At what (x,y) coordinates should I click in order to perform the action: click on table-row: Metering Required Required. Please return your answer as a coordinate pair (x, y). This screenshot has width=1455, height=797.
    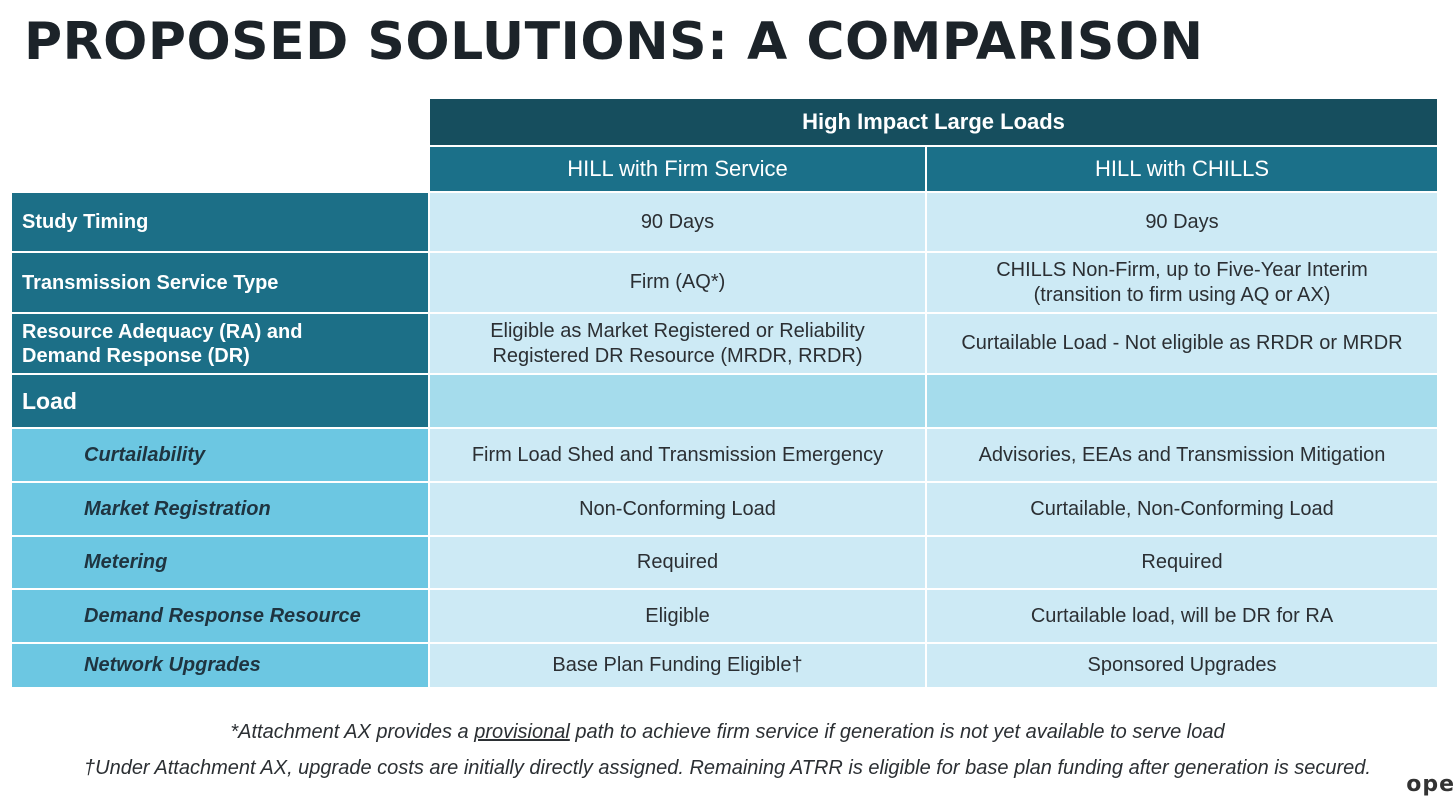
    Looking at the image, I should click on (725, 562).